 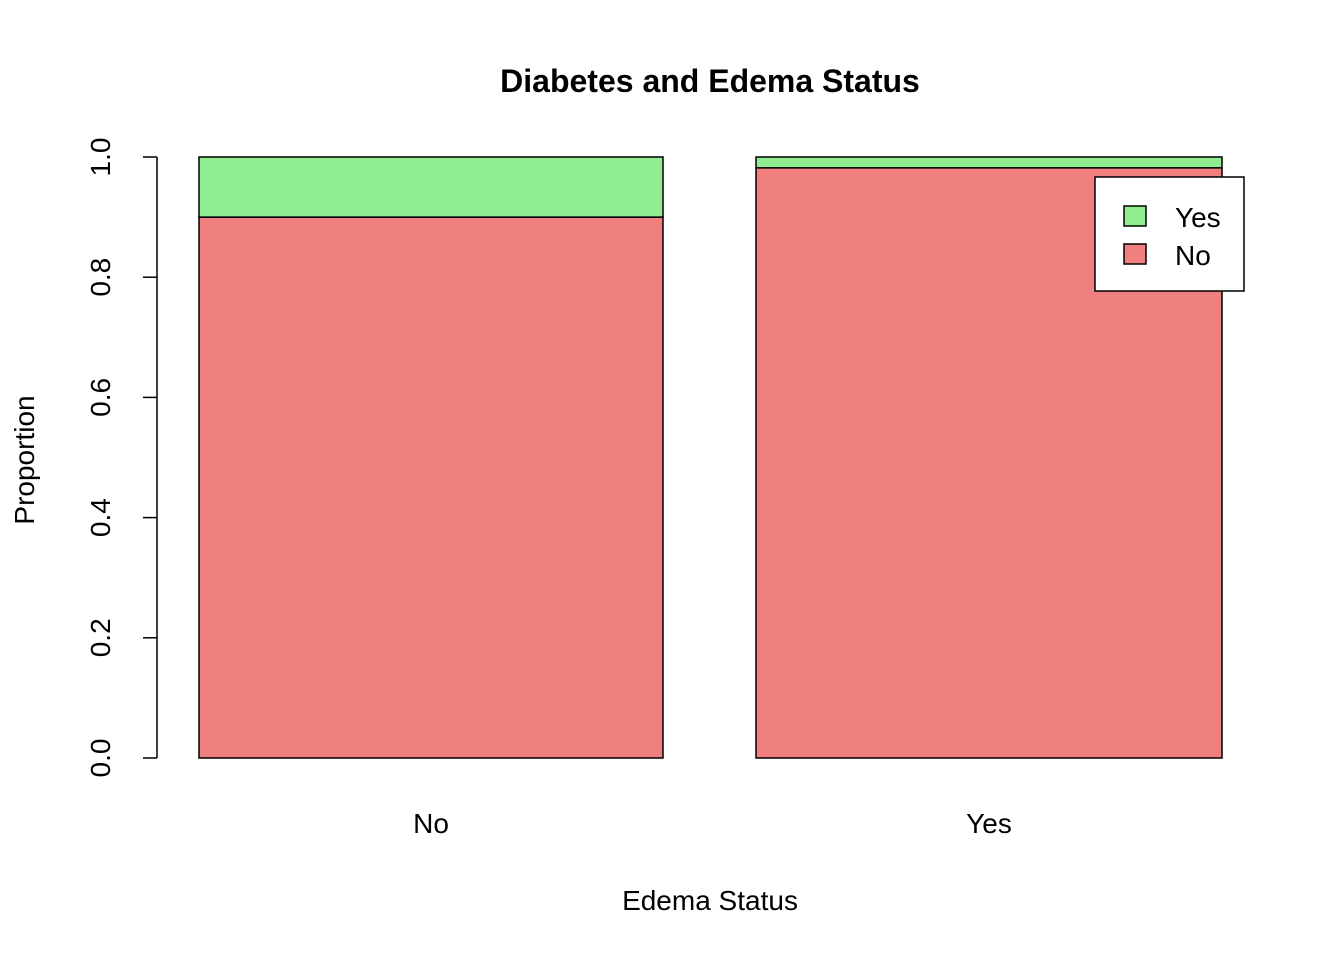 I want to click on legend-box, so click(x=1169, y=234).